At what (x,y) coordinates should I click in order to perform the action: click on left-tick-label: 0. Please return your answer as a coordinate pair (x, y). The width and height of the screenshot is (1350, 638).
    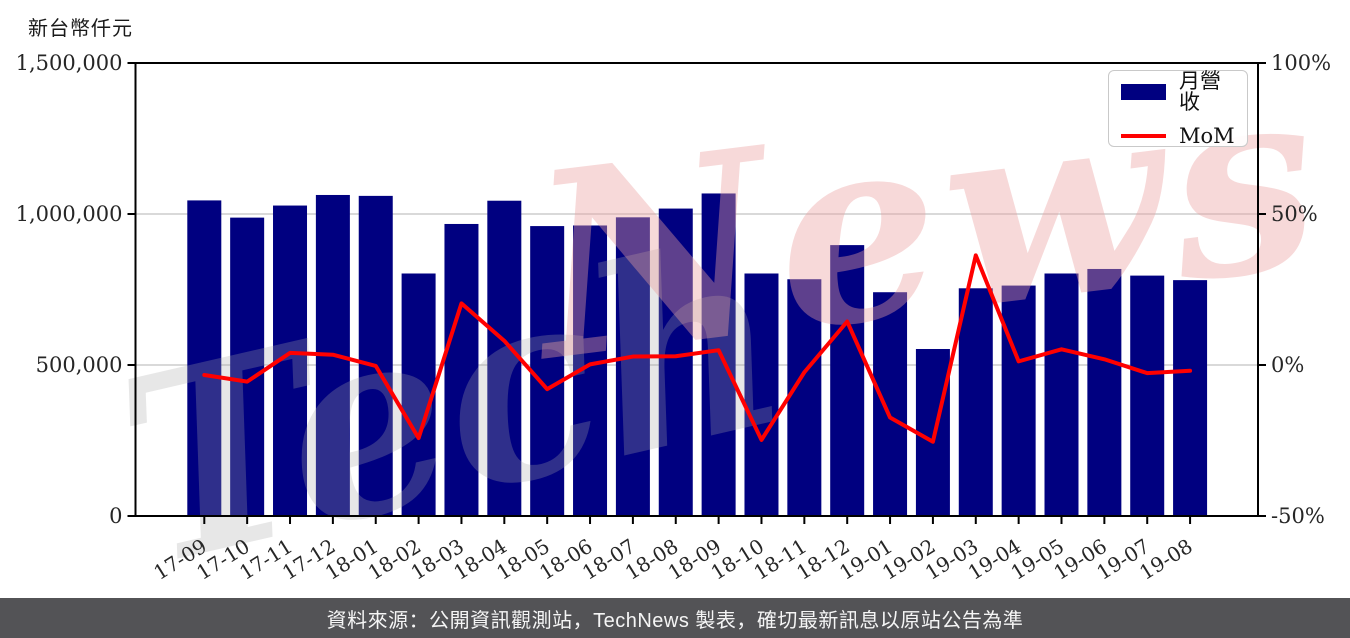
    Looking at the image, I should click on (115, 516).